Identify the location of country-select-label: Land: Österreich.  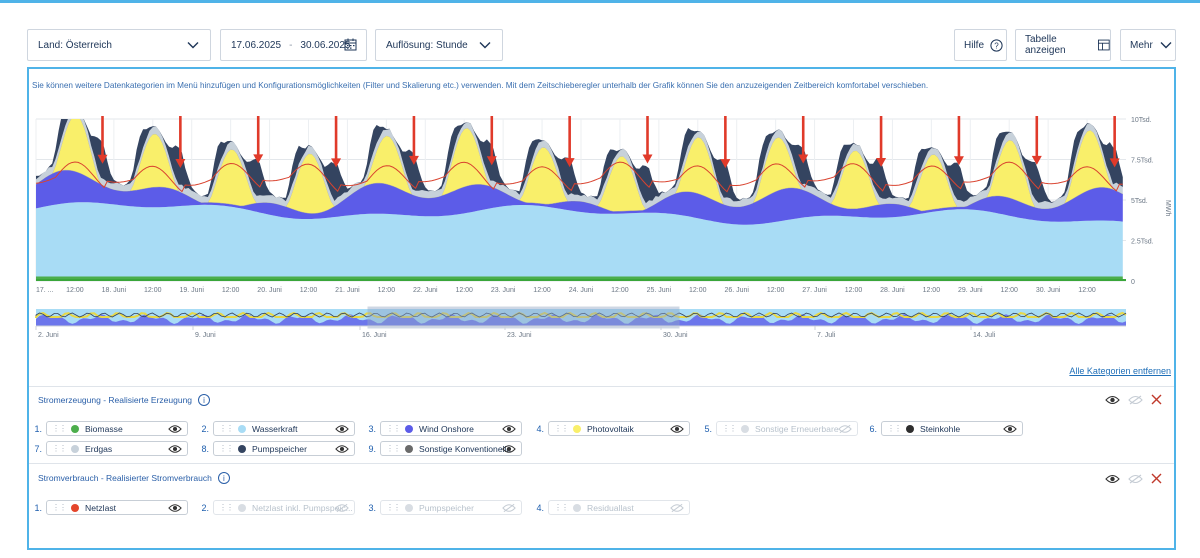
(75, 45).